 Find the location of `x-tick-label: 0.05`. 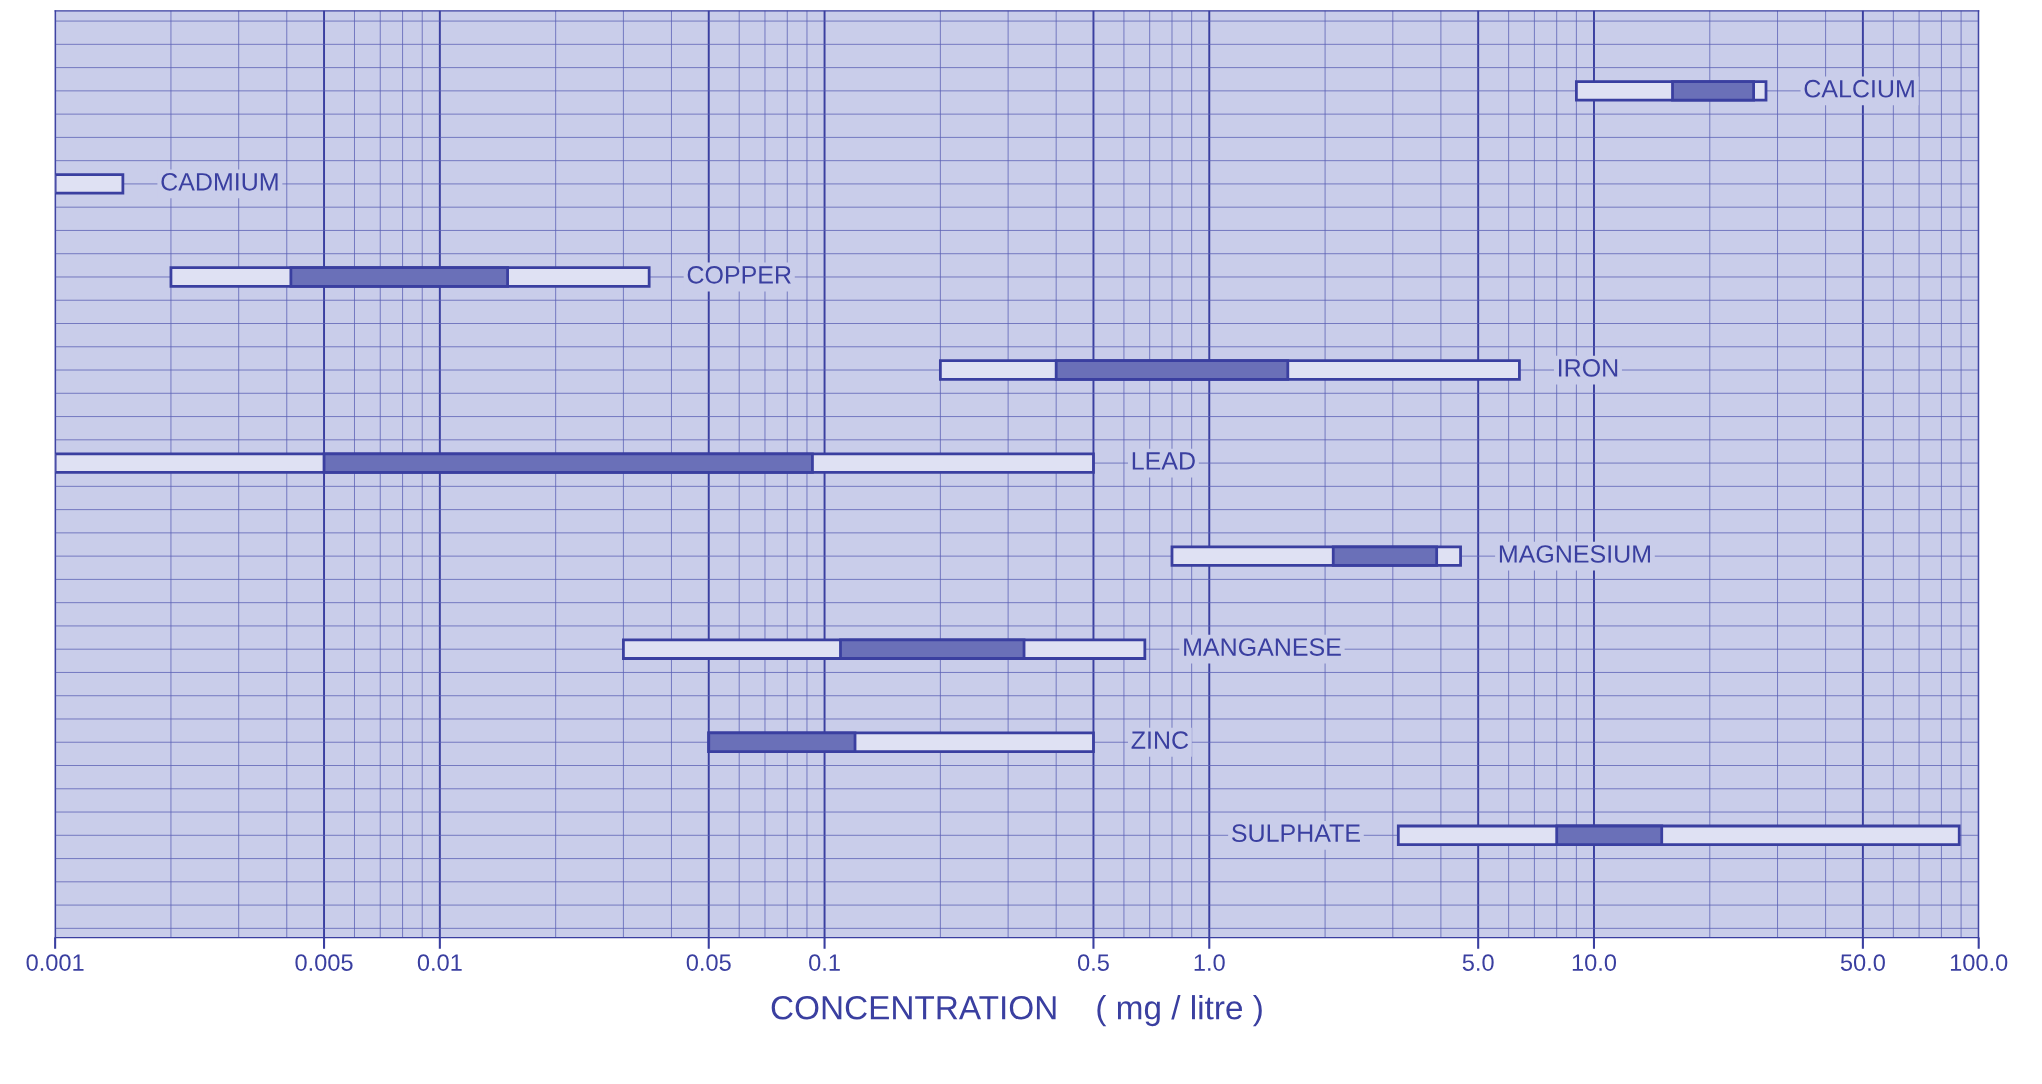

x-tick-label: 0.05 is located at coordinates (708, 962).